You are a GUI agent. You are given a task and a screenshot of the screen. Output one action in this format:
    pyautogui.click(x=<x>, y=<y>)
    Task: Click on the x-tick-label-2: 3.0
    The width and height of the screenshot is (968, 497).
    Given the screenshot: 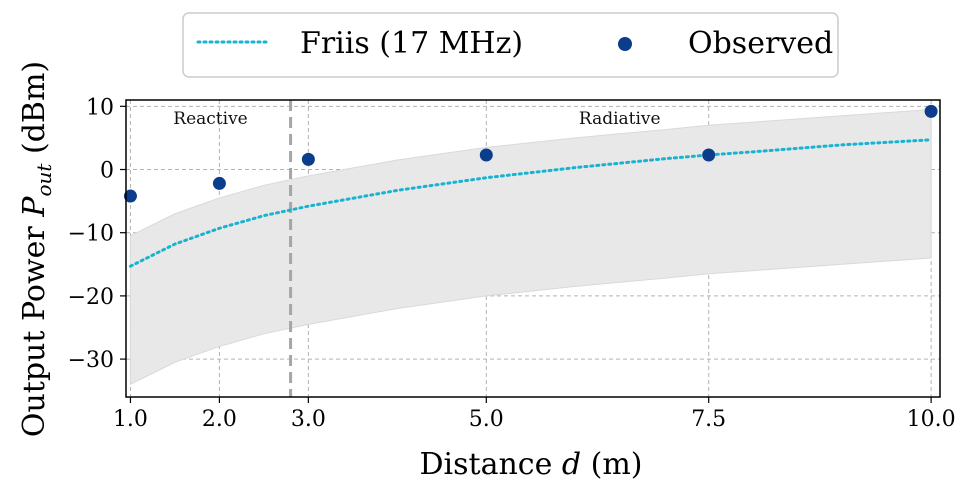 What is the action you would take?
    pyautogui.click(x=308, y=419)
    